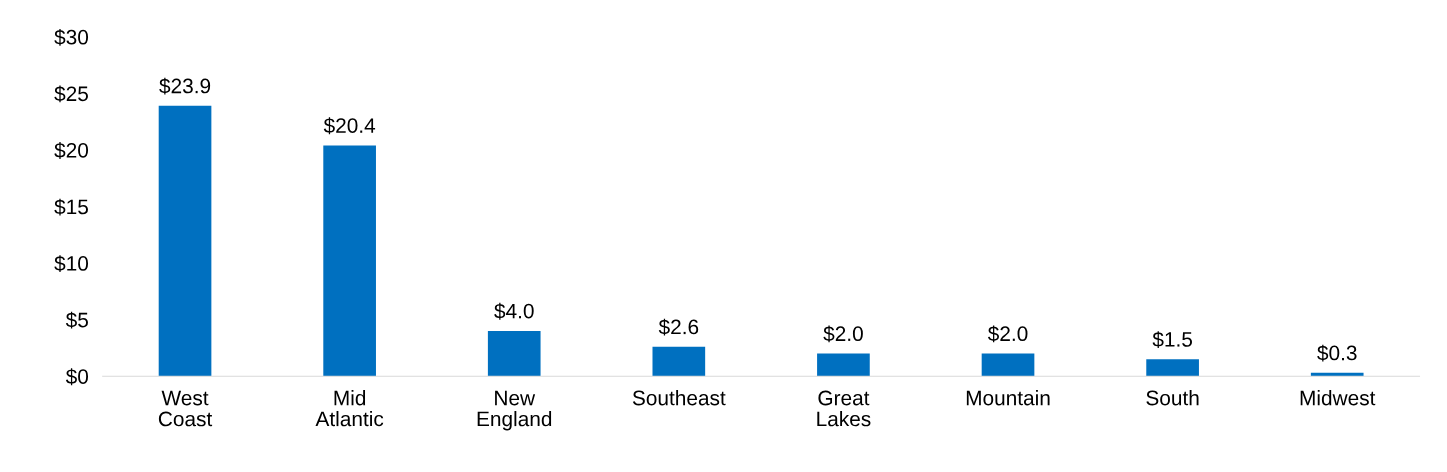 This screenshot has height=472, width=1447. I want to click on y-tick-label: $25, so click(71, 94).